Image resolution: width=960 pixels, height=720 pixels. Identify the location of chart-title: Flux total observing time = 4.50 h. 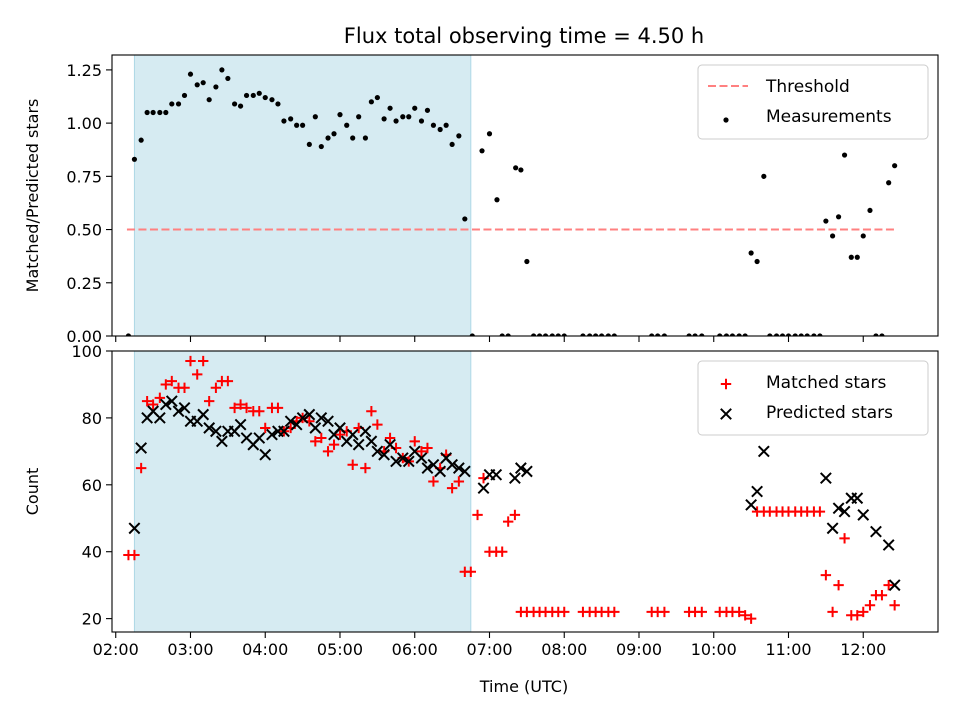
(524, 36).